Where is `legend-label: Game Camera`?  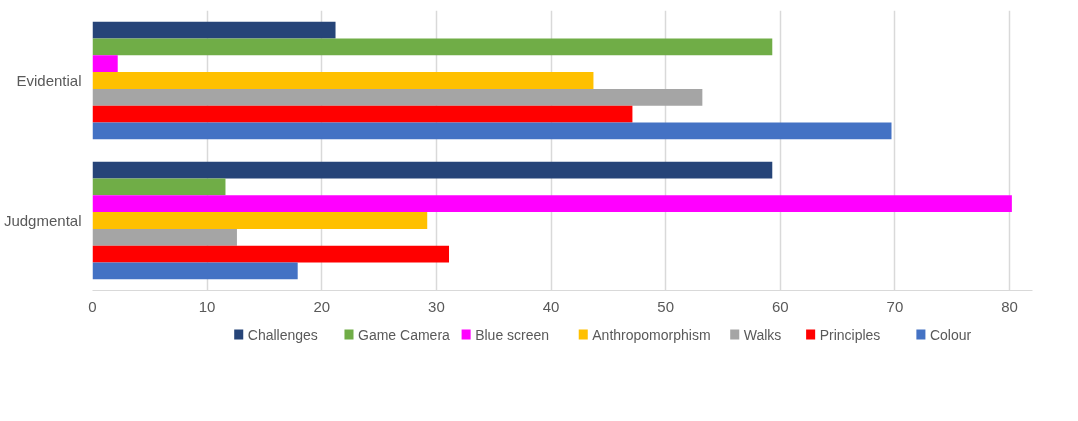
legend-label: Game Camera is located at coordinates (404, 334).